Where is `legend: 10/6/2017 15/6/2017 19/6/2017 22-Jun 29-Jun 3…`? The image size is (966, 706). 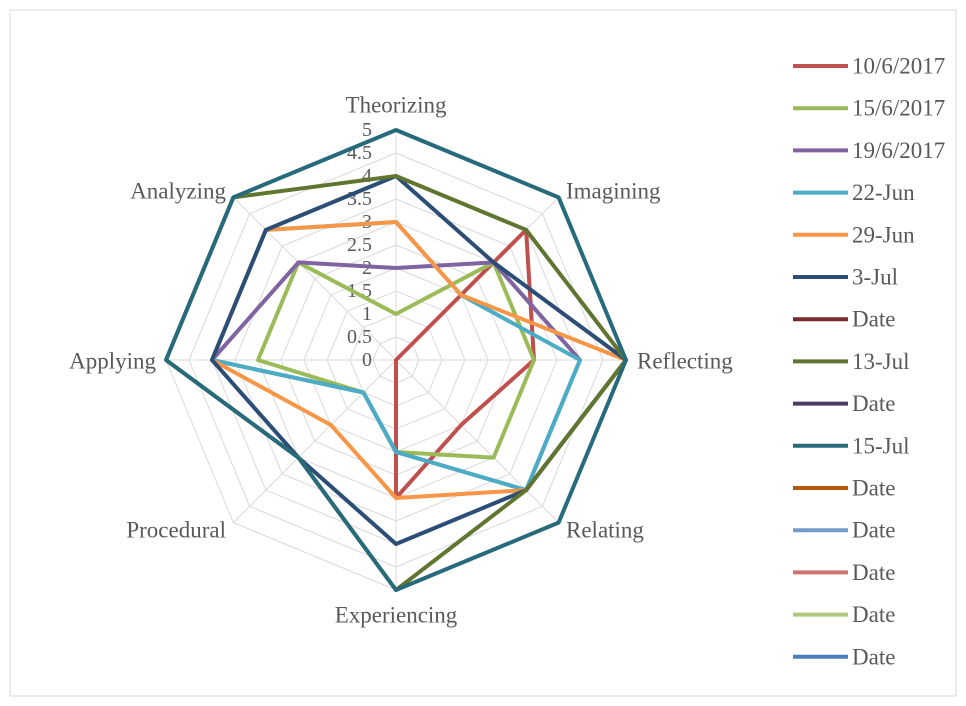
legend: 10/6/2017 15/6/2017 19/6/2017 22-Jun 29-Jun 3… is located at coordinates (869, 361).